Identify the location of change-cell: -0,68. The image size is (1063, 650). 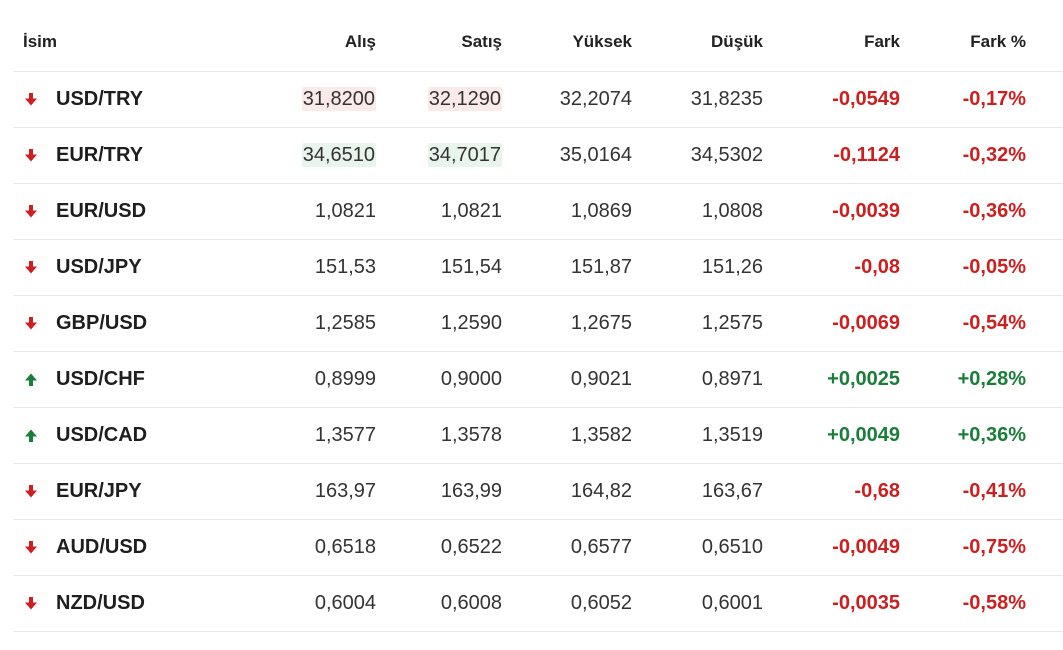
(831, 491).